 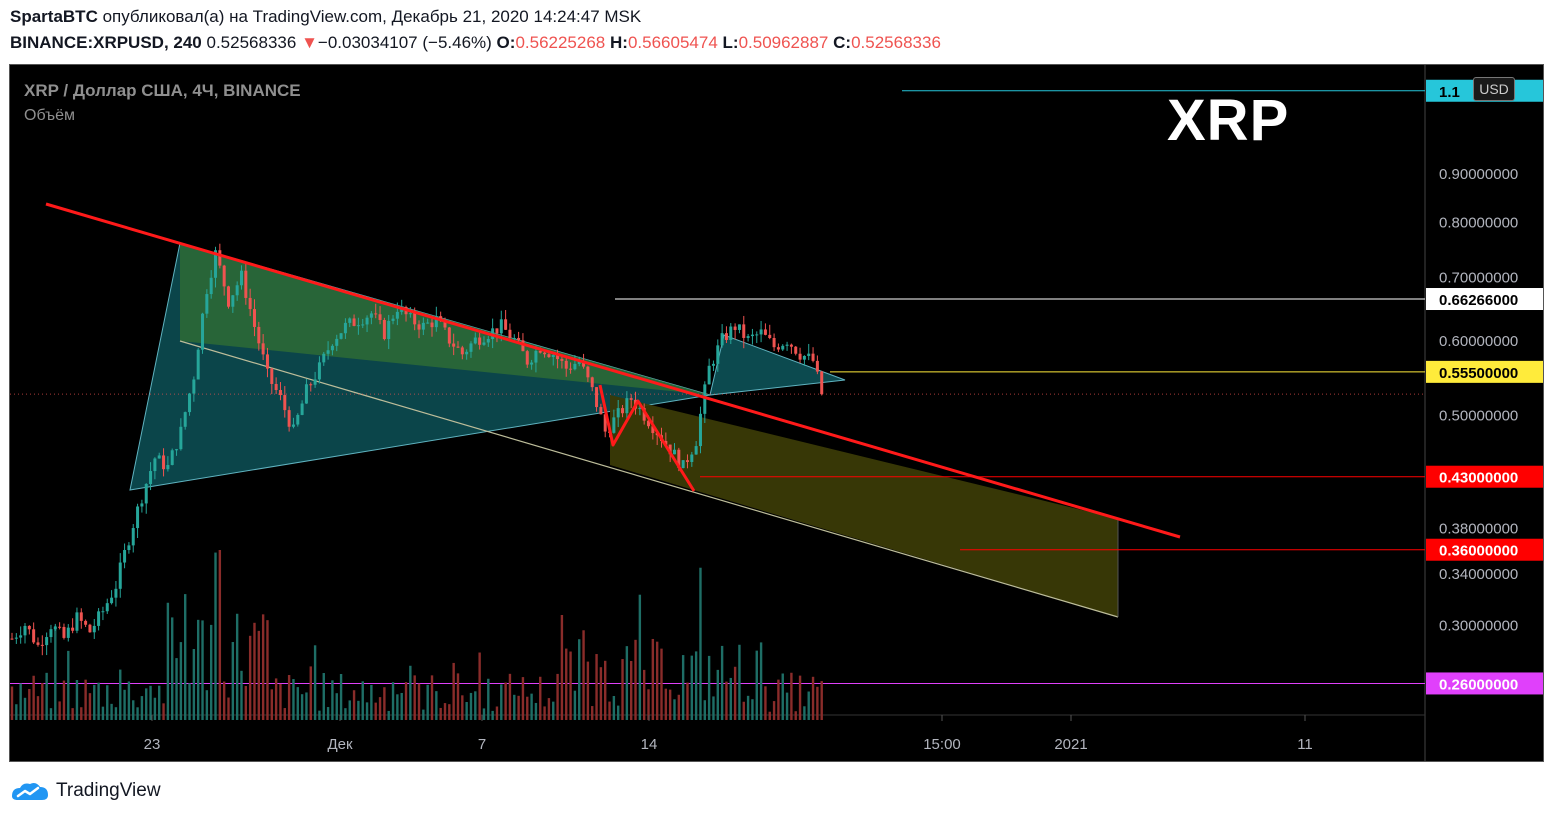 I want to click on price-tick-label: 0.30000000, so click(x=1478, y=626).